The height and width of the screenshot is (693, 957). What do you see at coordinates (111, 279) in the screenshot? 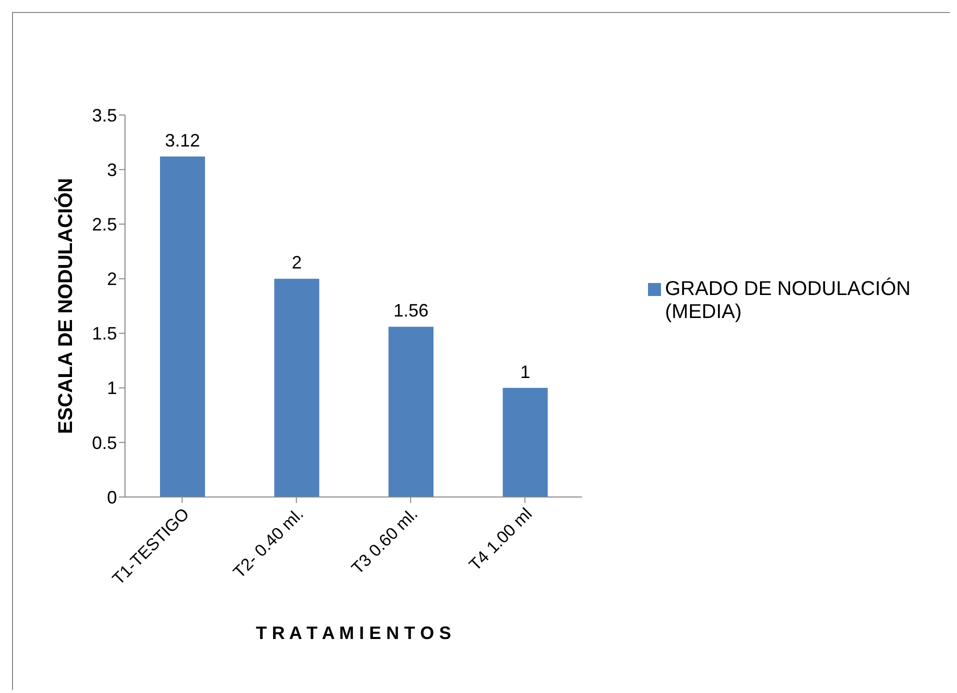
I see `y-tick-label: 2` at bounding box center [111, 279].